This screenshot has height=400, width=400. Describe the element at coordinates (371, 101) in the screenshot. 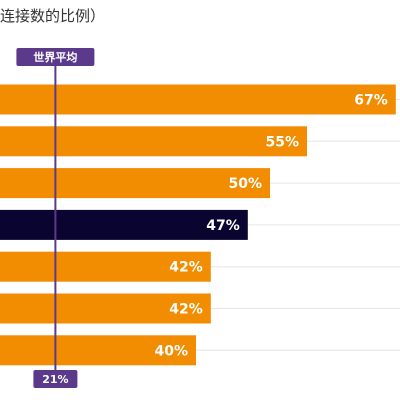

I see `bar-value-label: 67%` at that location.